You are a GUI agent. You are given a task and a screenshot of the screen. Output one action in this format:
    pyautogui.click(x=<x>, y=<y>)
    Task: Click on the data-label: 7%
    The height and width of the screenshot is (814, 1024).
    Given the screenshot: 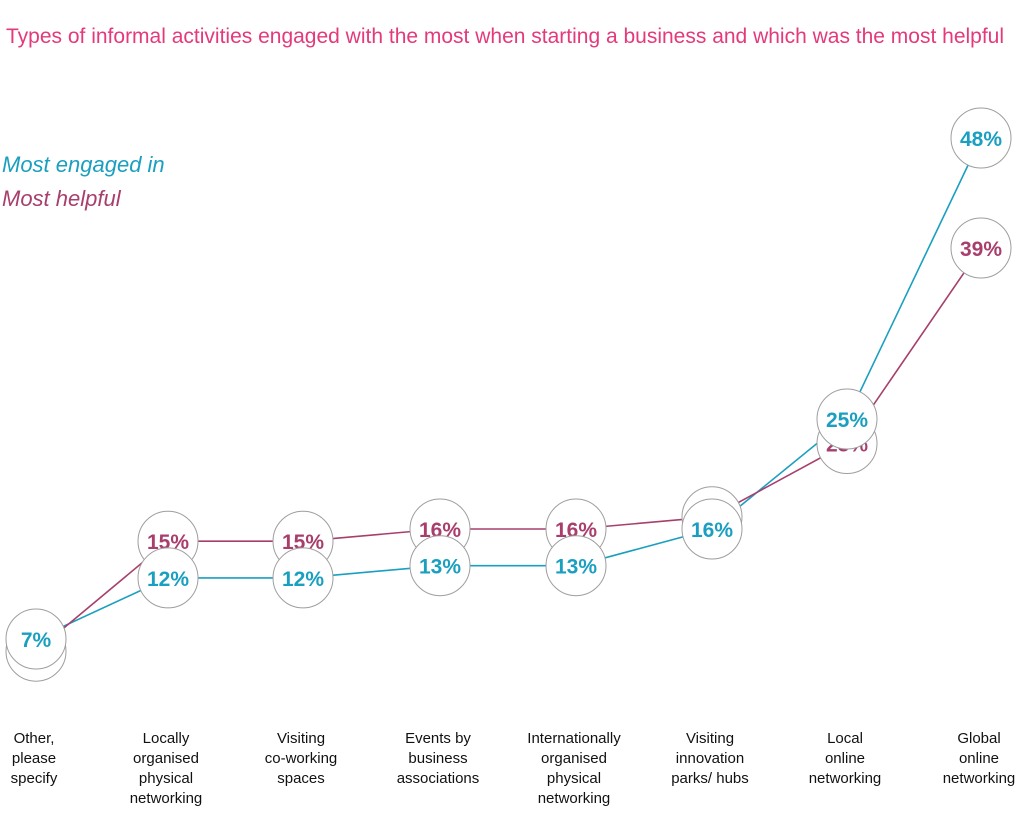 What is the action you would take?
    pyautogui.click(x=36, y=640)
    